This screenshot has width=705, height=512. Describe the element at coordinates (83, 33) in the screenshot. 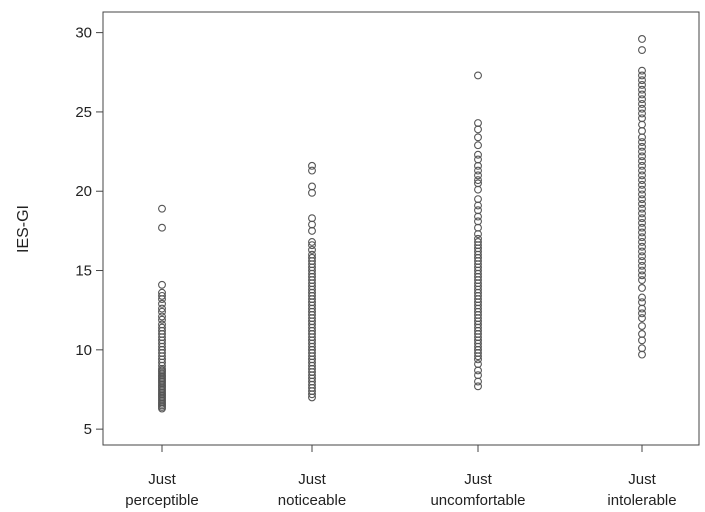

I see `y-tick-label: 30` at that location.